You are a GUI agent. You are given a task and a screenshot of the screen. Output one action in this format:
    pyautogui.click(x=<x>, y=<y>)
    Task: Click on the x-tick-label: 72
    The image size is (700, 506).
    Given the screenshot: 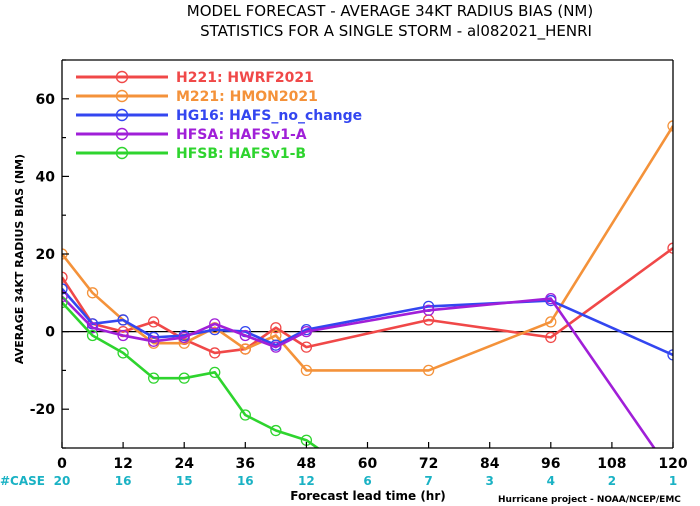 What is the action you would take?
    pyautogui.click(x=428, y=464)
    